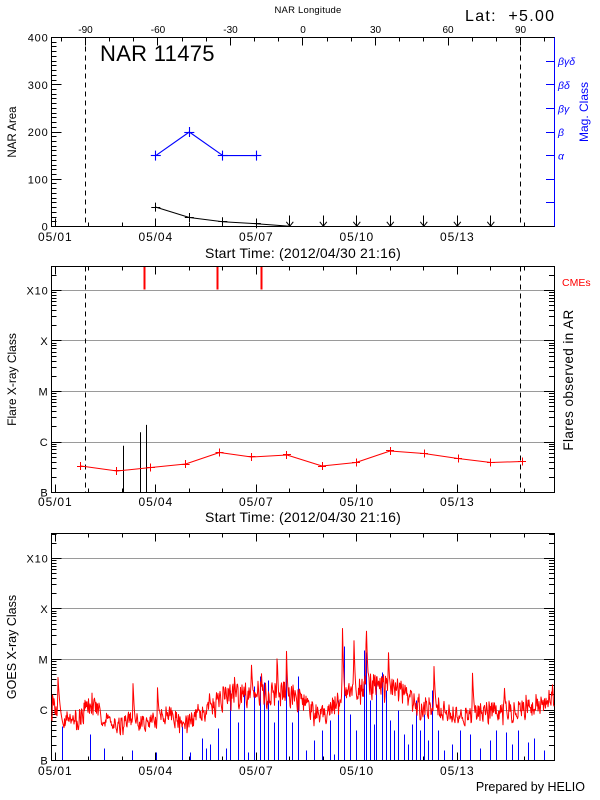 The width and height of the screenshot is (600, 800). I want to click on svg-text: 300, so click(38, 86).